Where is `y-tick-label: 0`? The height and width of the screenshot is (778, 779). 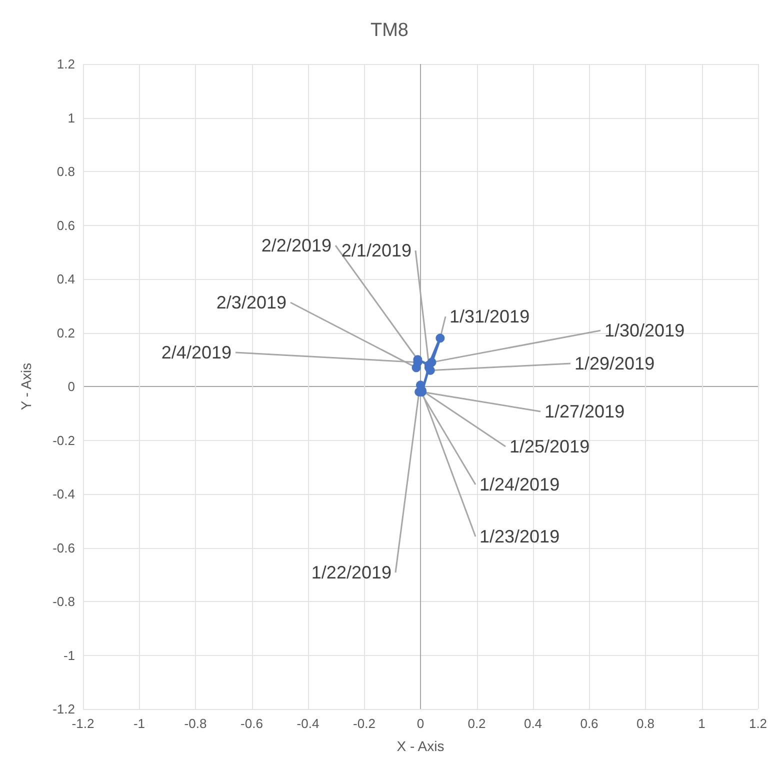
y-tick-label: 0 is located at coordinates (71, 386).